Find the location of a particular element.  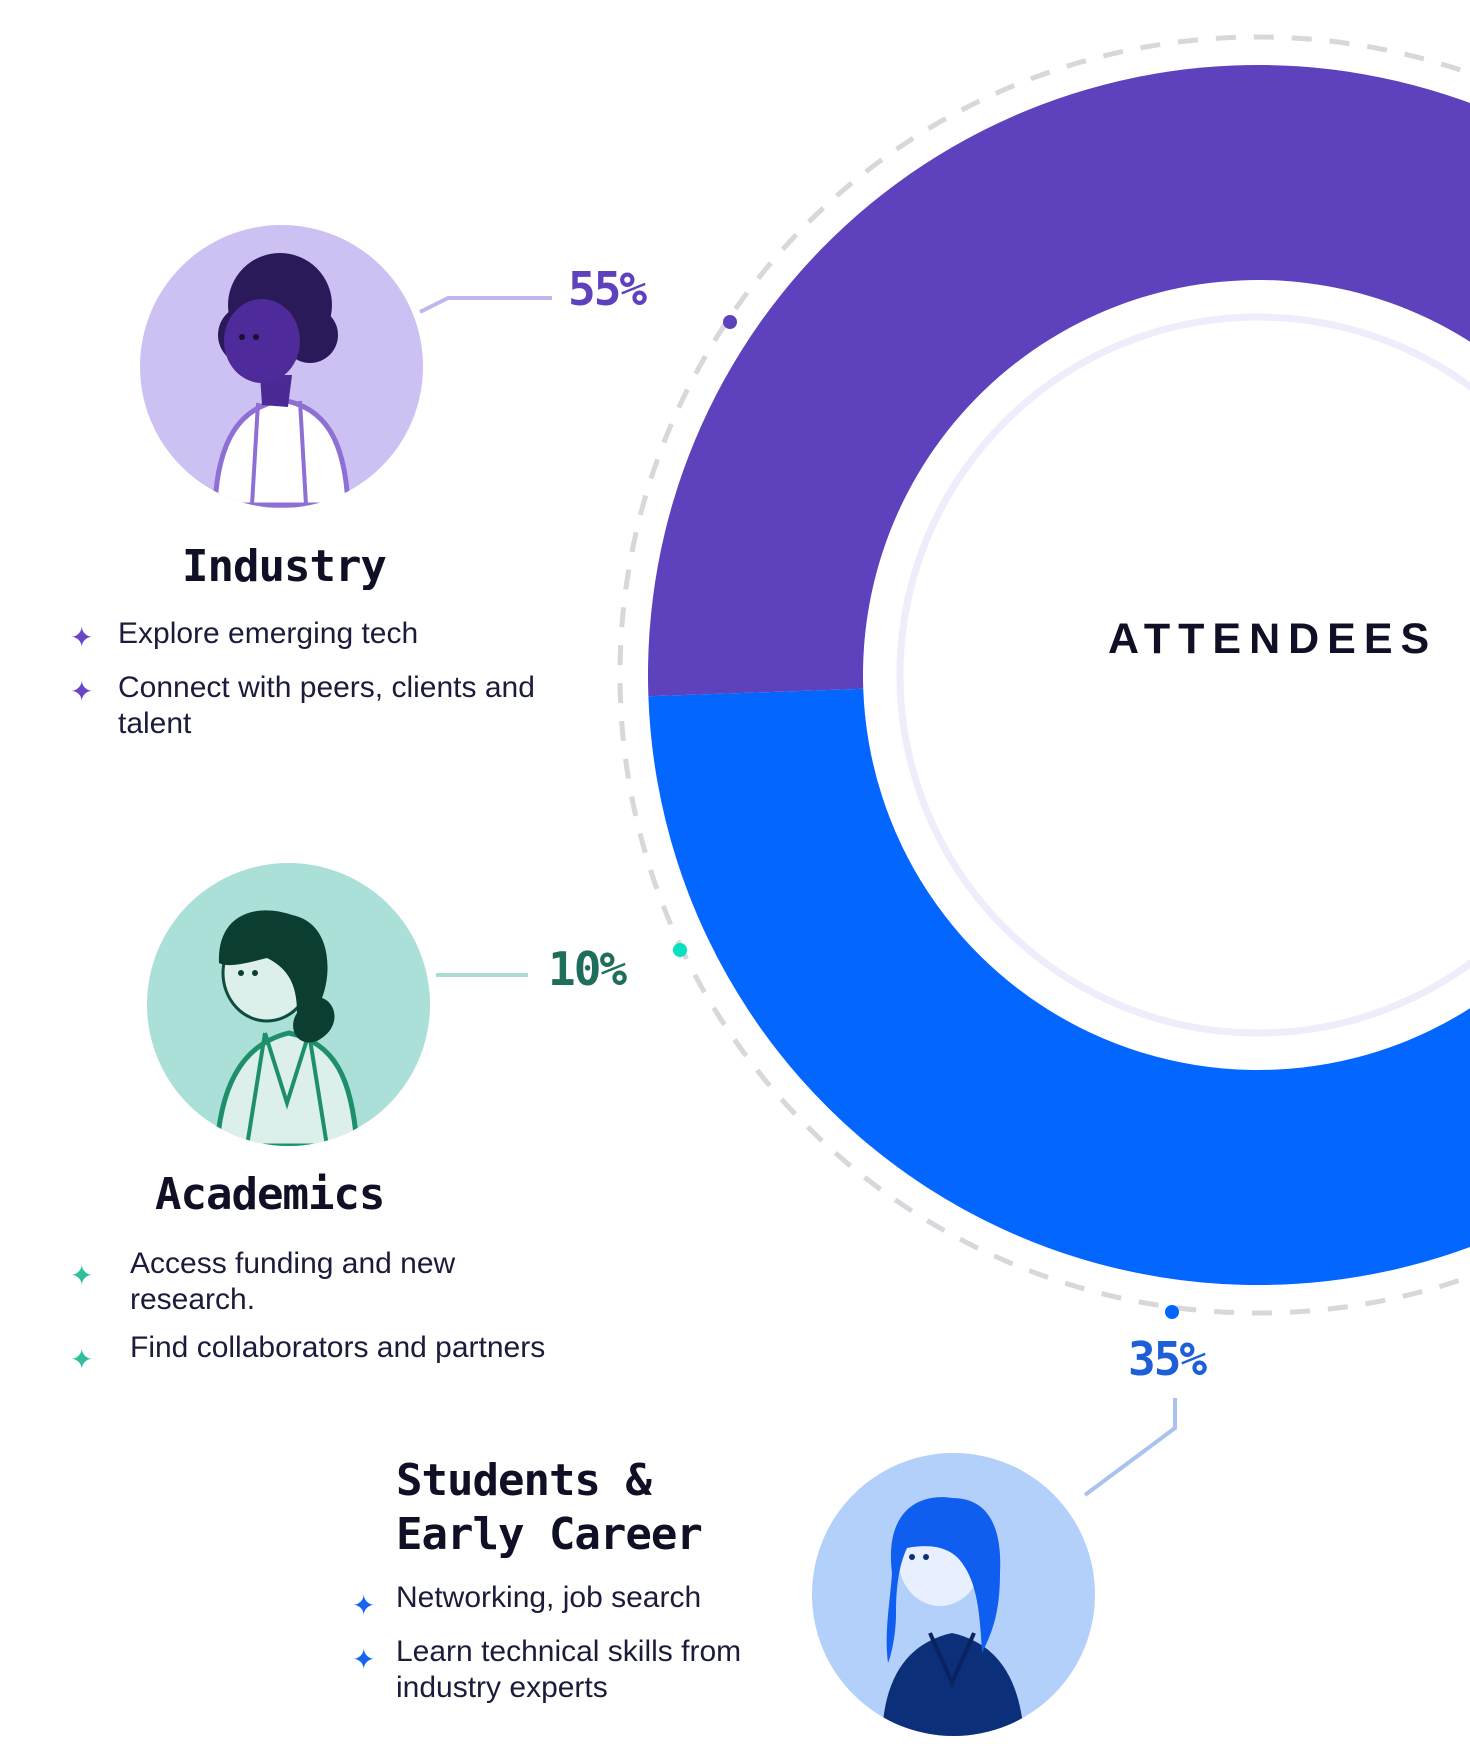

industry-marker-dot is located at coordinates (730, 322).